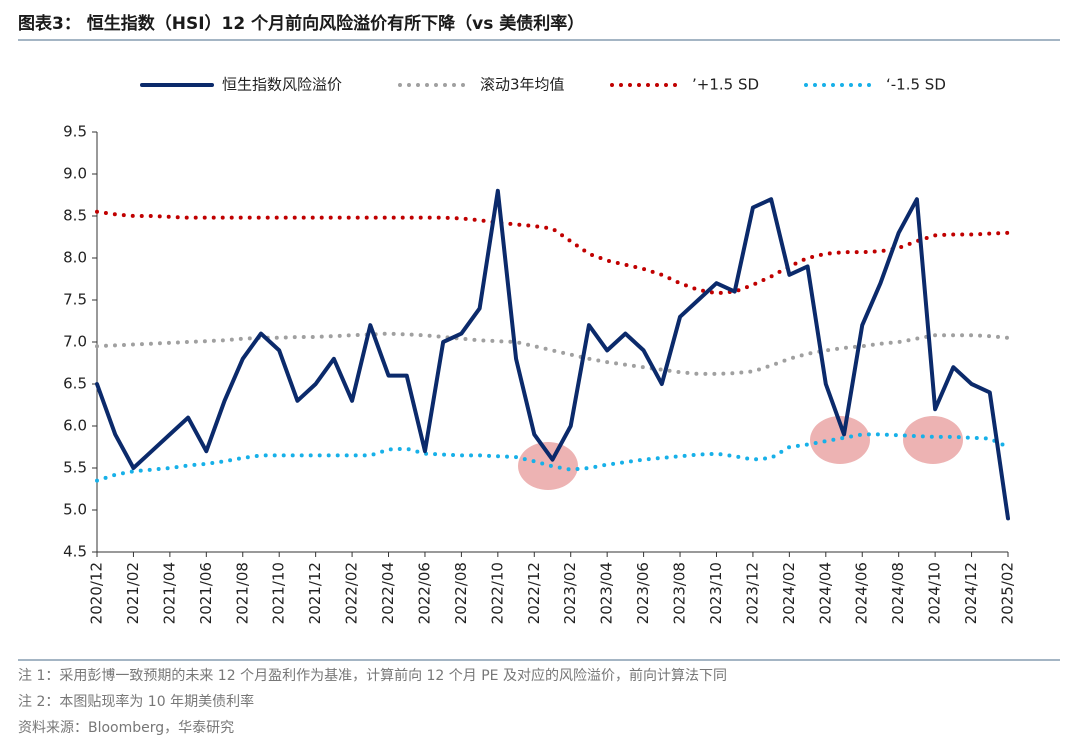  I want to click on legend-label: 滚动3年均值, so click(522, 85).